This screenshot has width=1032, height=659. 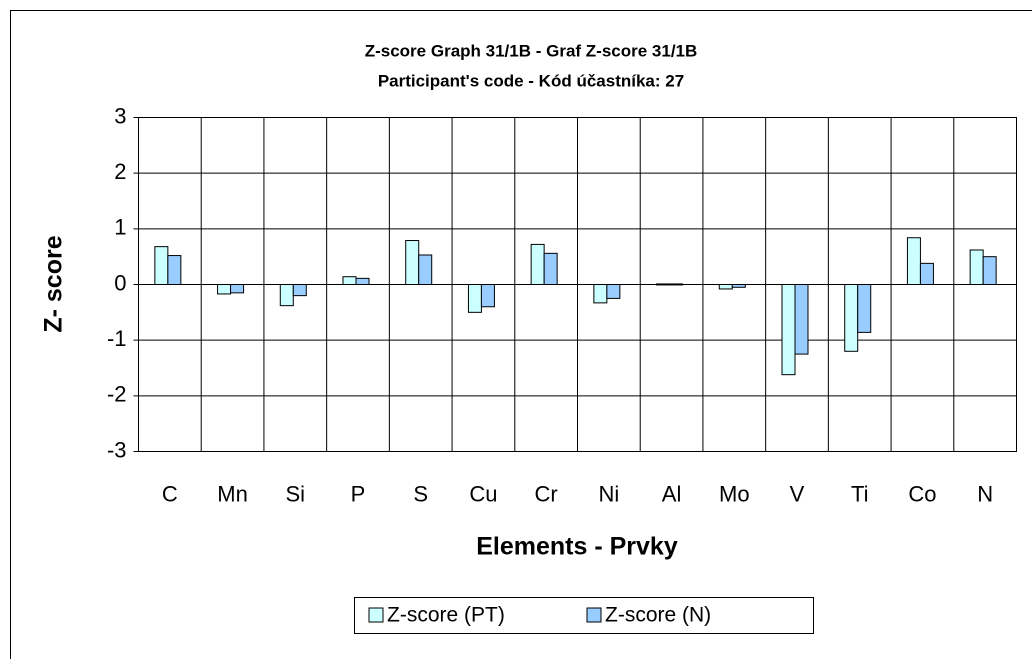 I want to click on x-tick-label: Co, so click(x=922, y=493).